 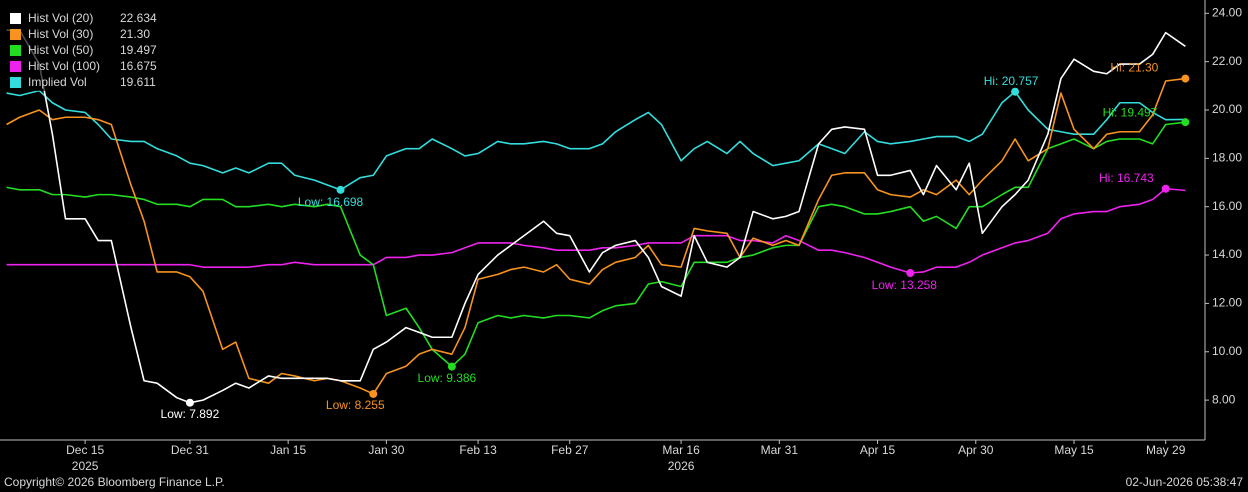 I want to click on legend-label: Hist Vol (100), so click(x=64, y=66).